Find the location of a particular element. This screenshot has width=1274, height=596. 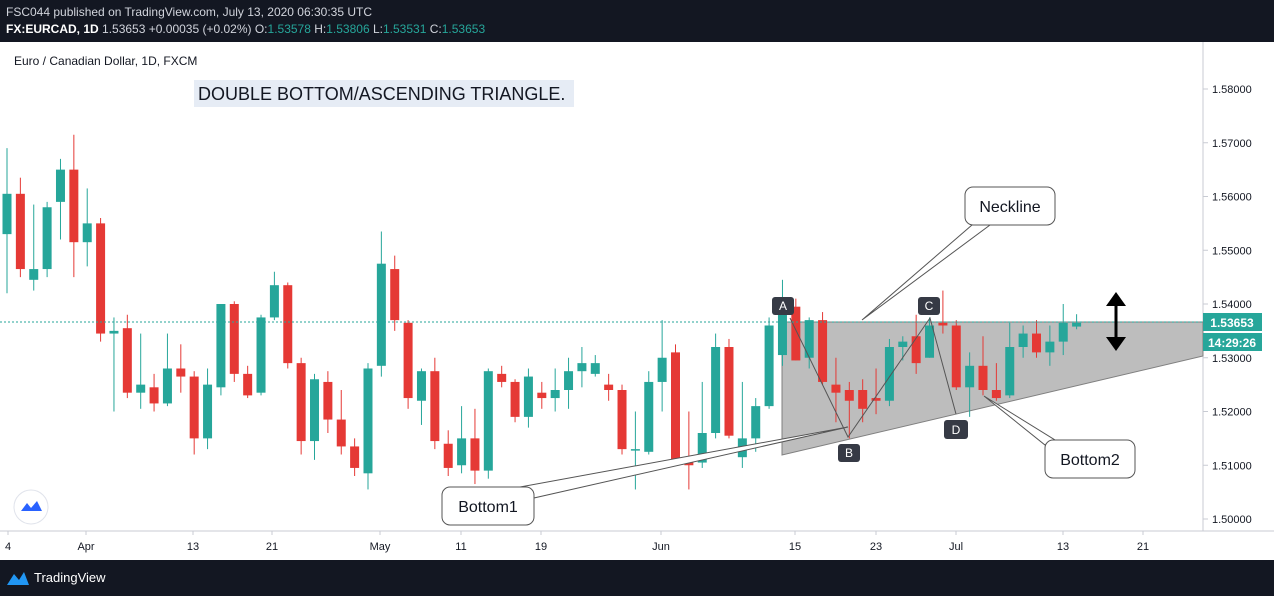

time-tick-label: May is located at coordinates (380, 547).